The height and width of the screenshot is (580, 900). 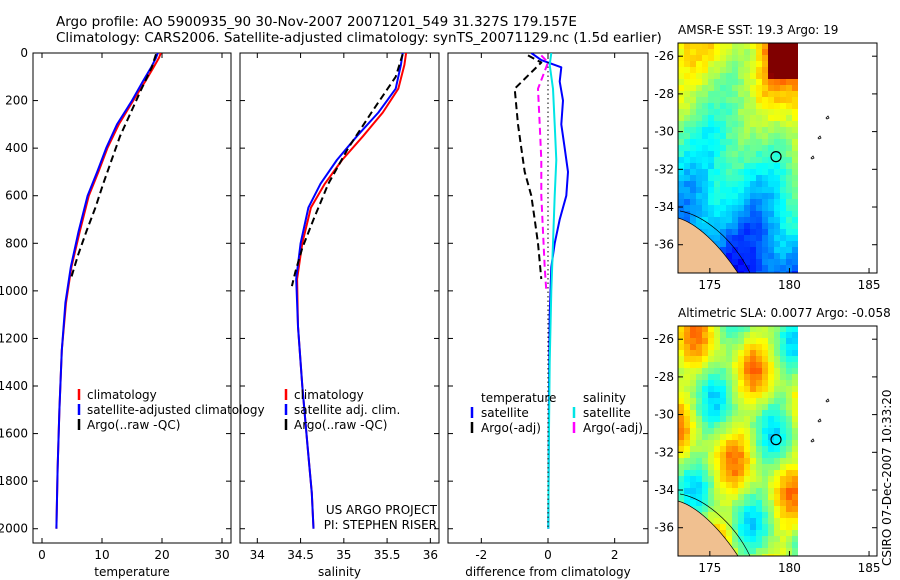 I want to click on y-tick-label: -26, so click(x=664, y=56).